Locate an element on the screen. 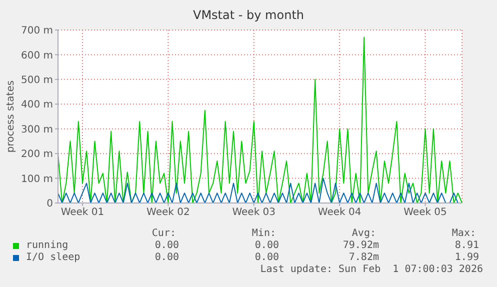 The image size is (497, 287). y-tick-label: 200 m is located at coordinates (36, 154).